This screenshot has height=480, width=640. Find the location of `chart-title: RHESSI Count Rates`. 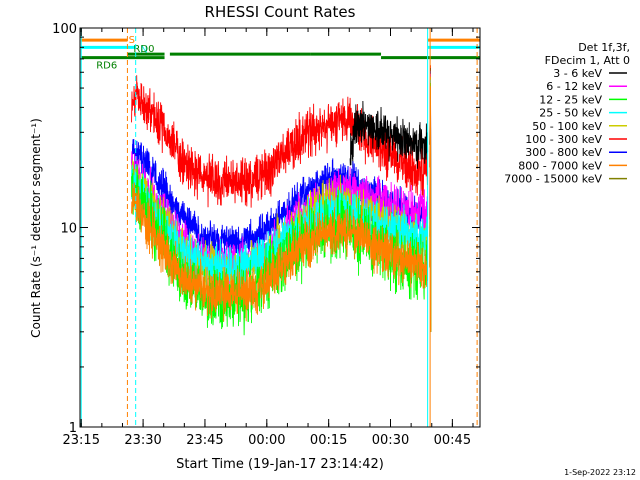

chart-title: RHESSI Count Rates is located at coordinates (280, 12).